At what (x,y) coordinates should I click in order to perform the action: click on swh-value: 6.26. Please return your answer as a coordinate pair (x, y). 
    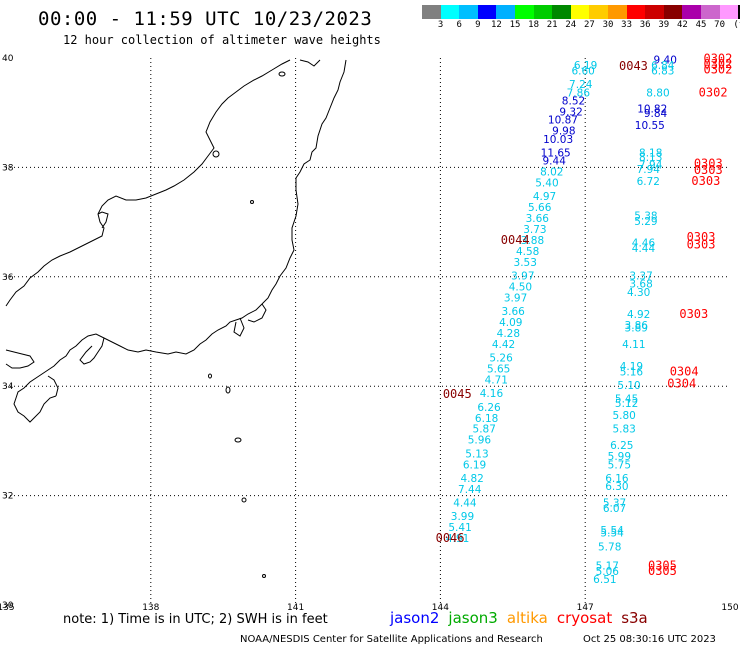
    Looking at the image, I should click on (489, 408).